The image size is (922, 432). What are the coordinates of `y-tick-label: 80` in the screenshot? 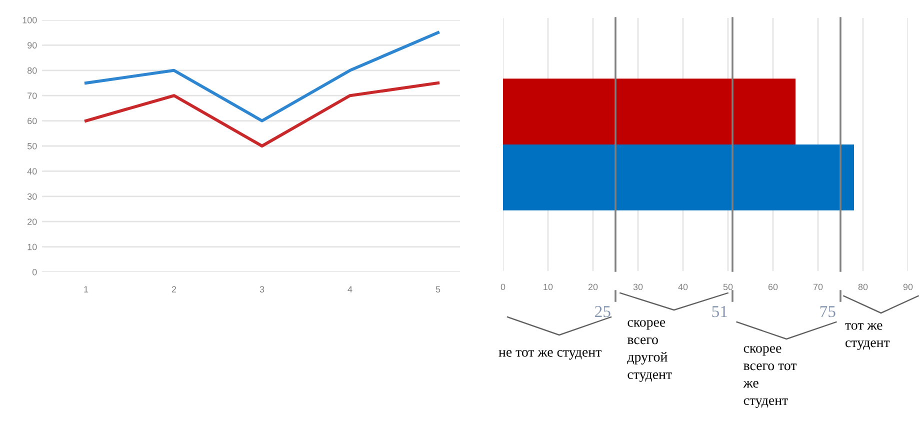 It's located at (32, 70).